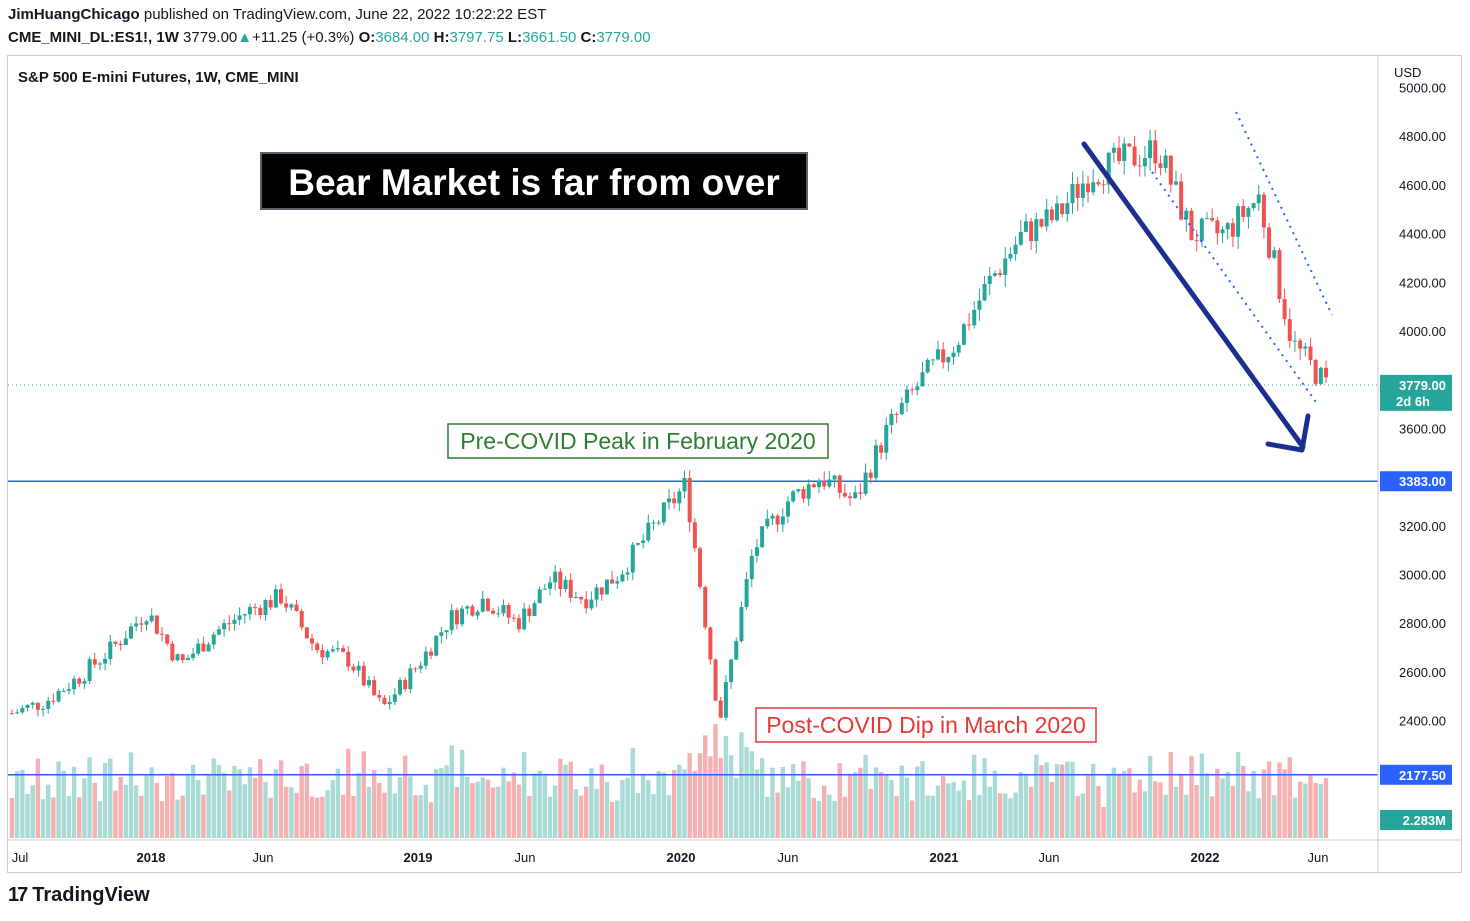 This screenshot has height=921, width=1470. What do you see at coordinates (18, 895) in the screenshot?
I see `tradingview-logo-icon: 17` at bounding box center [18, 895].